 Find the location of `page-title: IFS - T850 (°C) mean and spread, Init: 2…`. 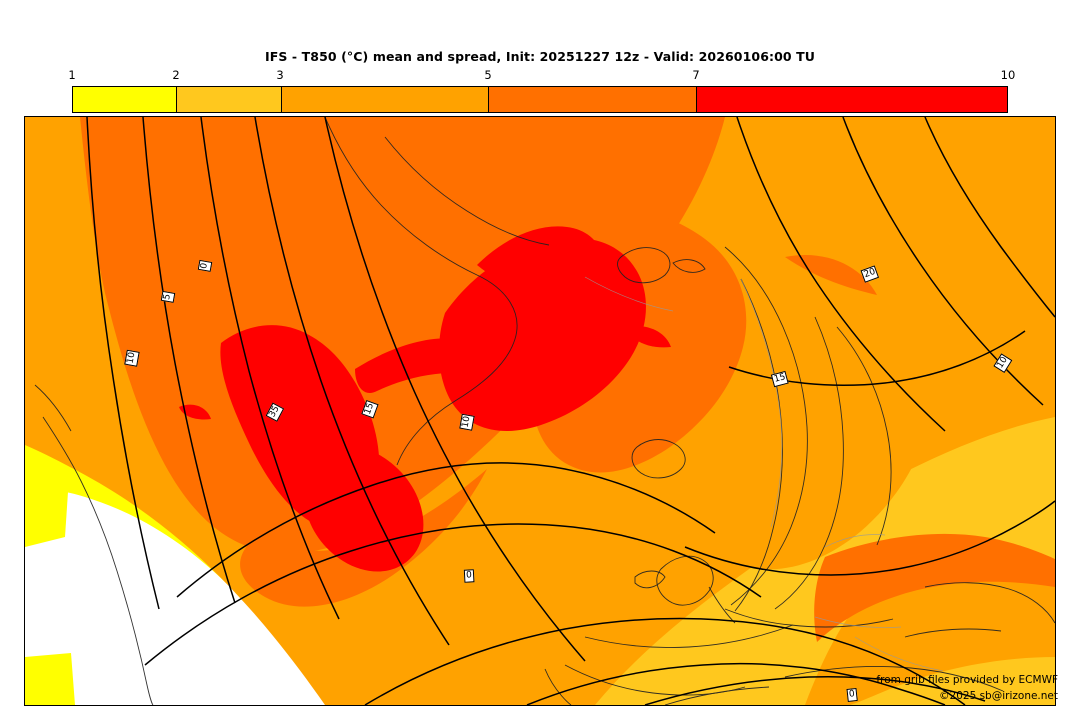

page-title: IFS - T850 (°C) mean and spread, Init: 2… is located at coordinates (540, 56).